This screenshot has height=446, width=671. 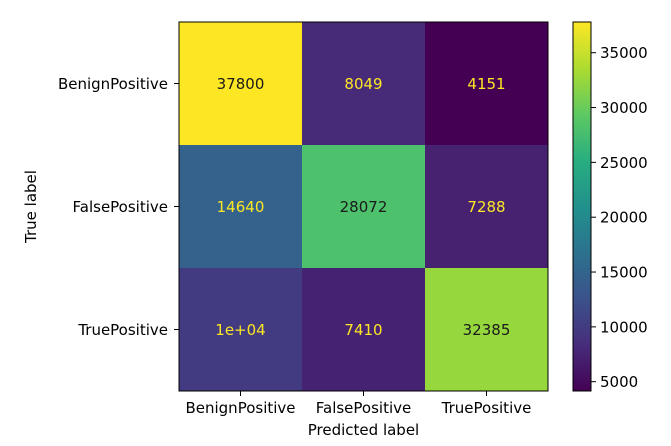 I want to click on cell-value-label: 1e+04, so click(x=240, y=330).